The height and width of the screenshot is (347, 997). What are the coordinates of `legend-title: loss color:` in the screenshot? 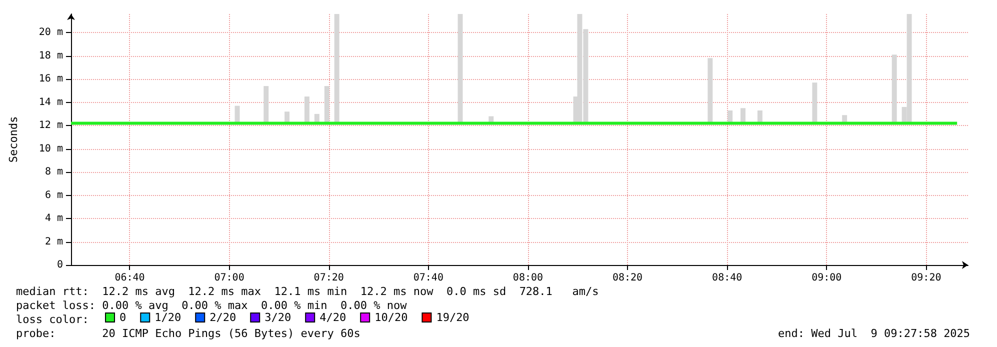 It's located at (52, 319).